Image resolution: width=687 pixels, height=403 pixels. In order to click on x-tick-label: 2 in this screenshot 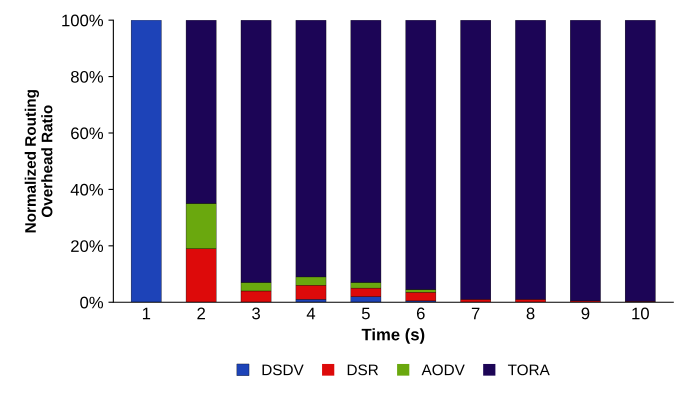, I will do `click(201, 314)`.